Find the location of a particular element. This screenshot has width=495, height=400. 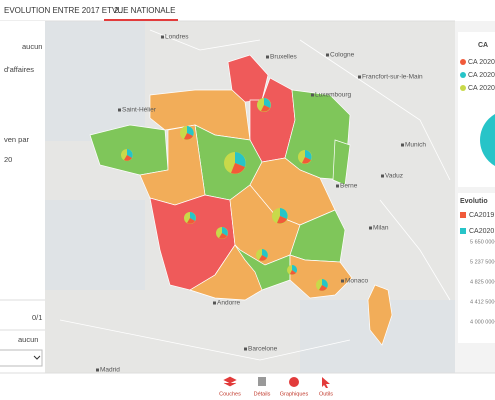

city-label: Monaco is located at coordinates (357, 281).